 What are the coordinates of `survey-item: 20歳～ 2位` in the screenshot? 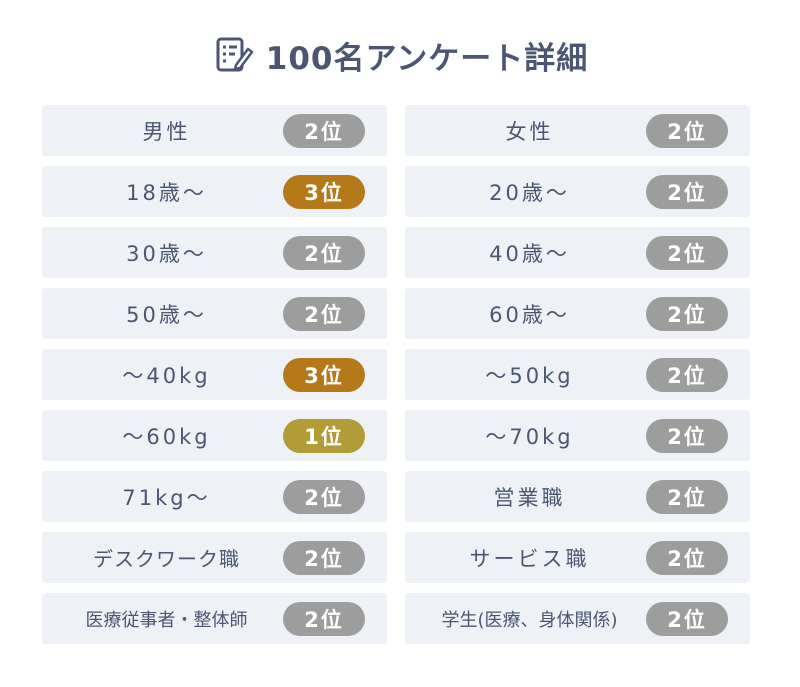 It's located at (577, 191).